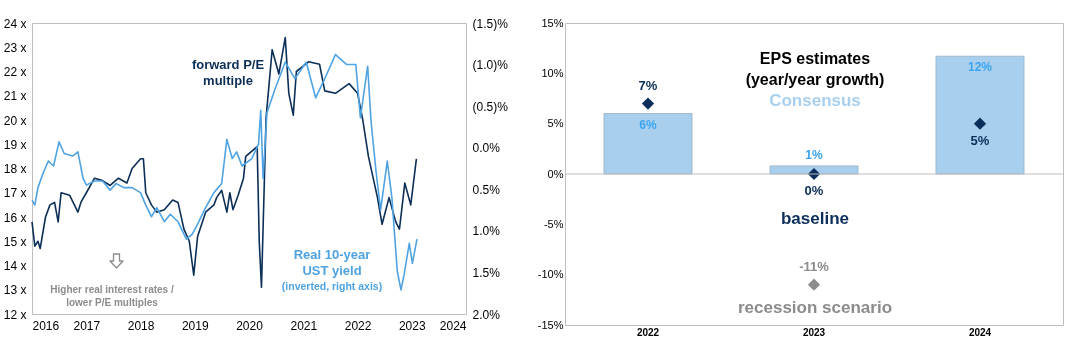  I want to click on text: Consensus, so click(815, 100).